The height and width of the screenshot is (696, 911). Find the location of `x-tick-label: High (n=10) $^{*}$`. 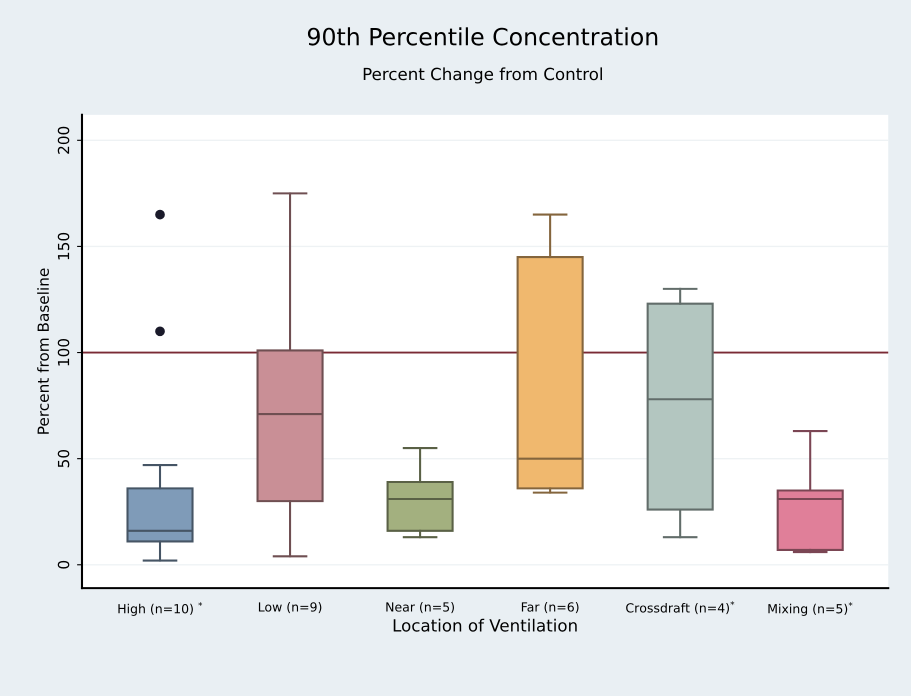

x-tick-label: High (n=10) $^{*}$ is located at coordinates (160, 609).